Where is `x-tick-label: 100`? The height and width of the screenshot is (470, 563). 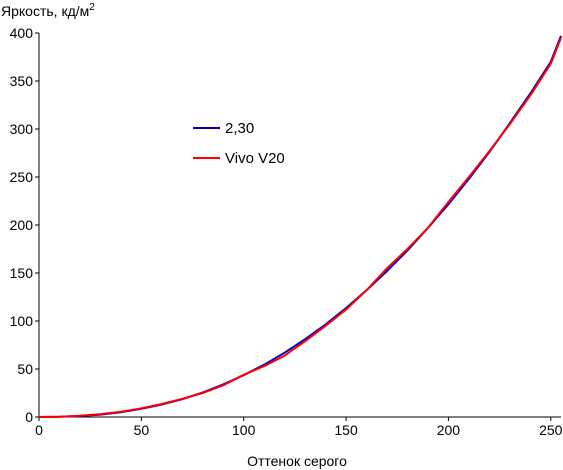 x-tick-label: 100 is located at coordinates (244, 430).